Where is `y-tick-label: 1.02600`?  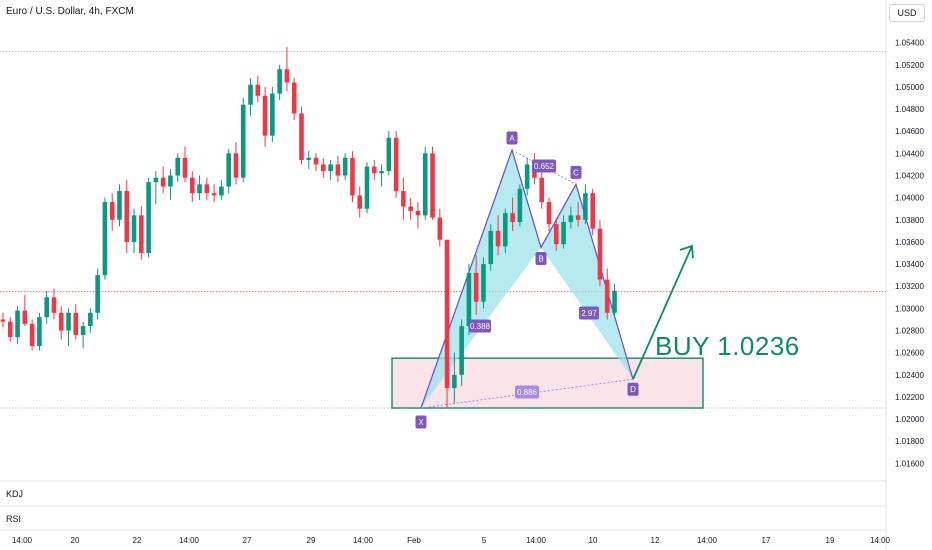
y-tick-label: 1.02600 is located at coordinates (909, 353).